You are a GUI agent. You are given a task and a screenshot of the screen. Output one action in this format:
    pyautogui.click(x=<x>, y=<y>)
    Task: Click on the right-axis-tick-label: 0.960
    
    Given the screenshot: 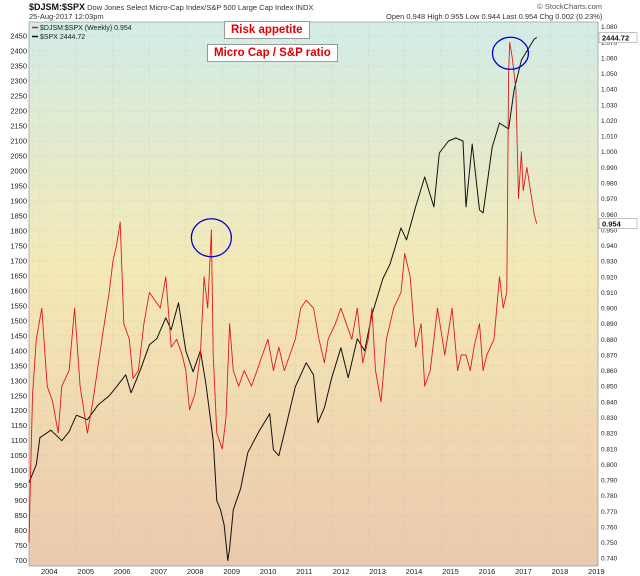 What is the action you would take?
    pyautogui.click(x=609, y=215)
    